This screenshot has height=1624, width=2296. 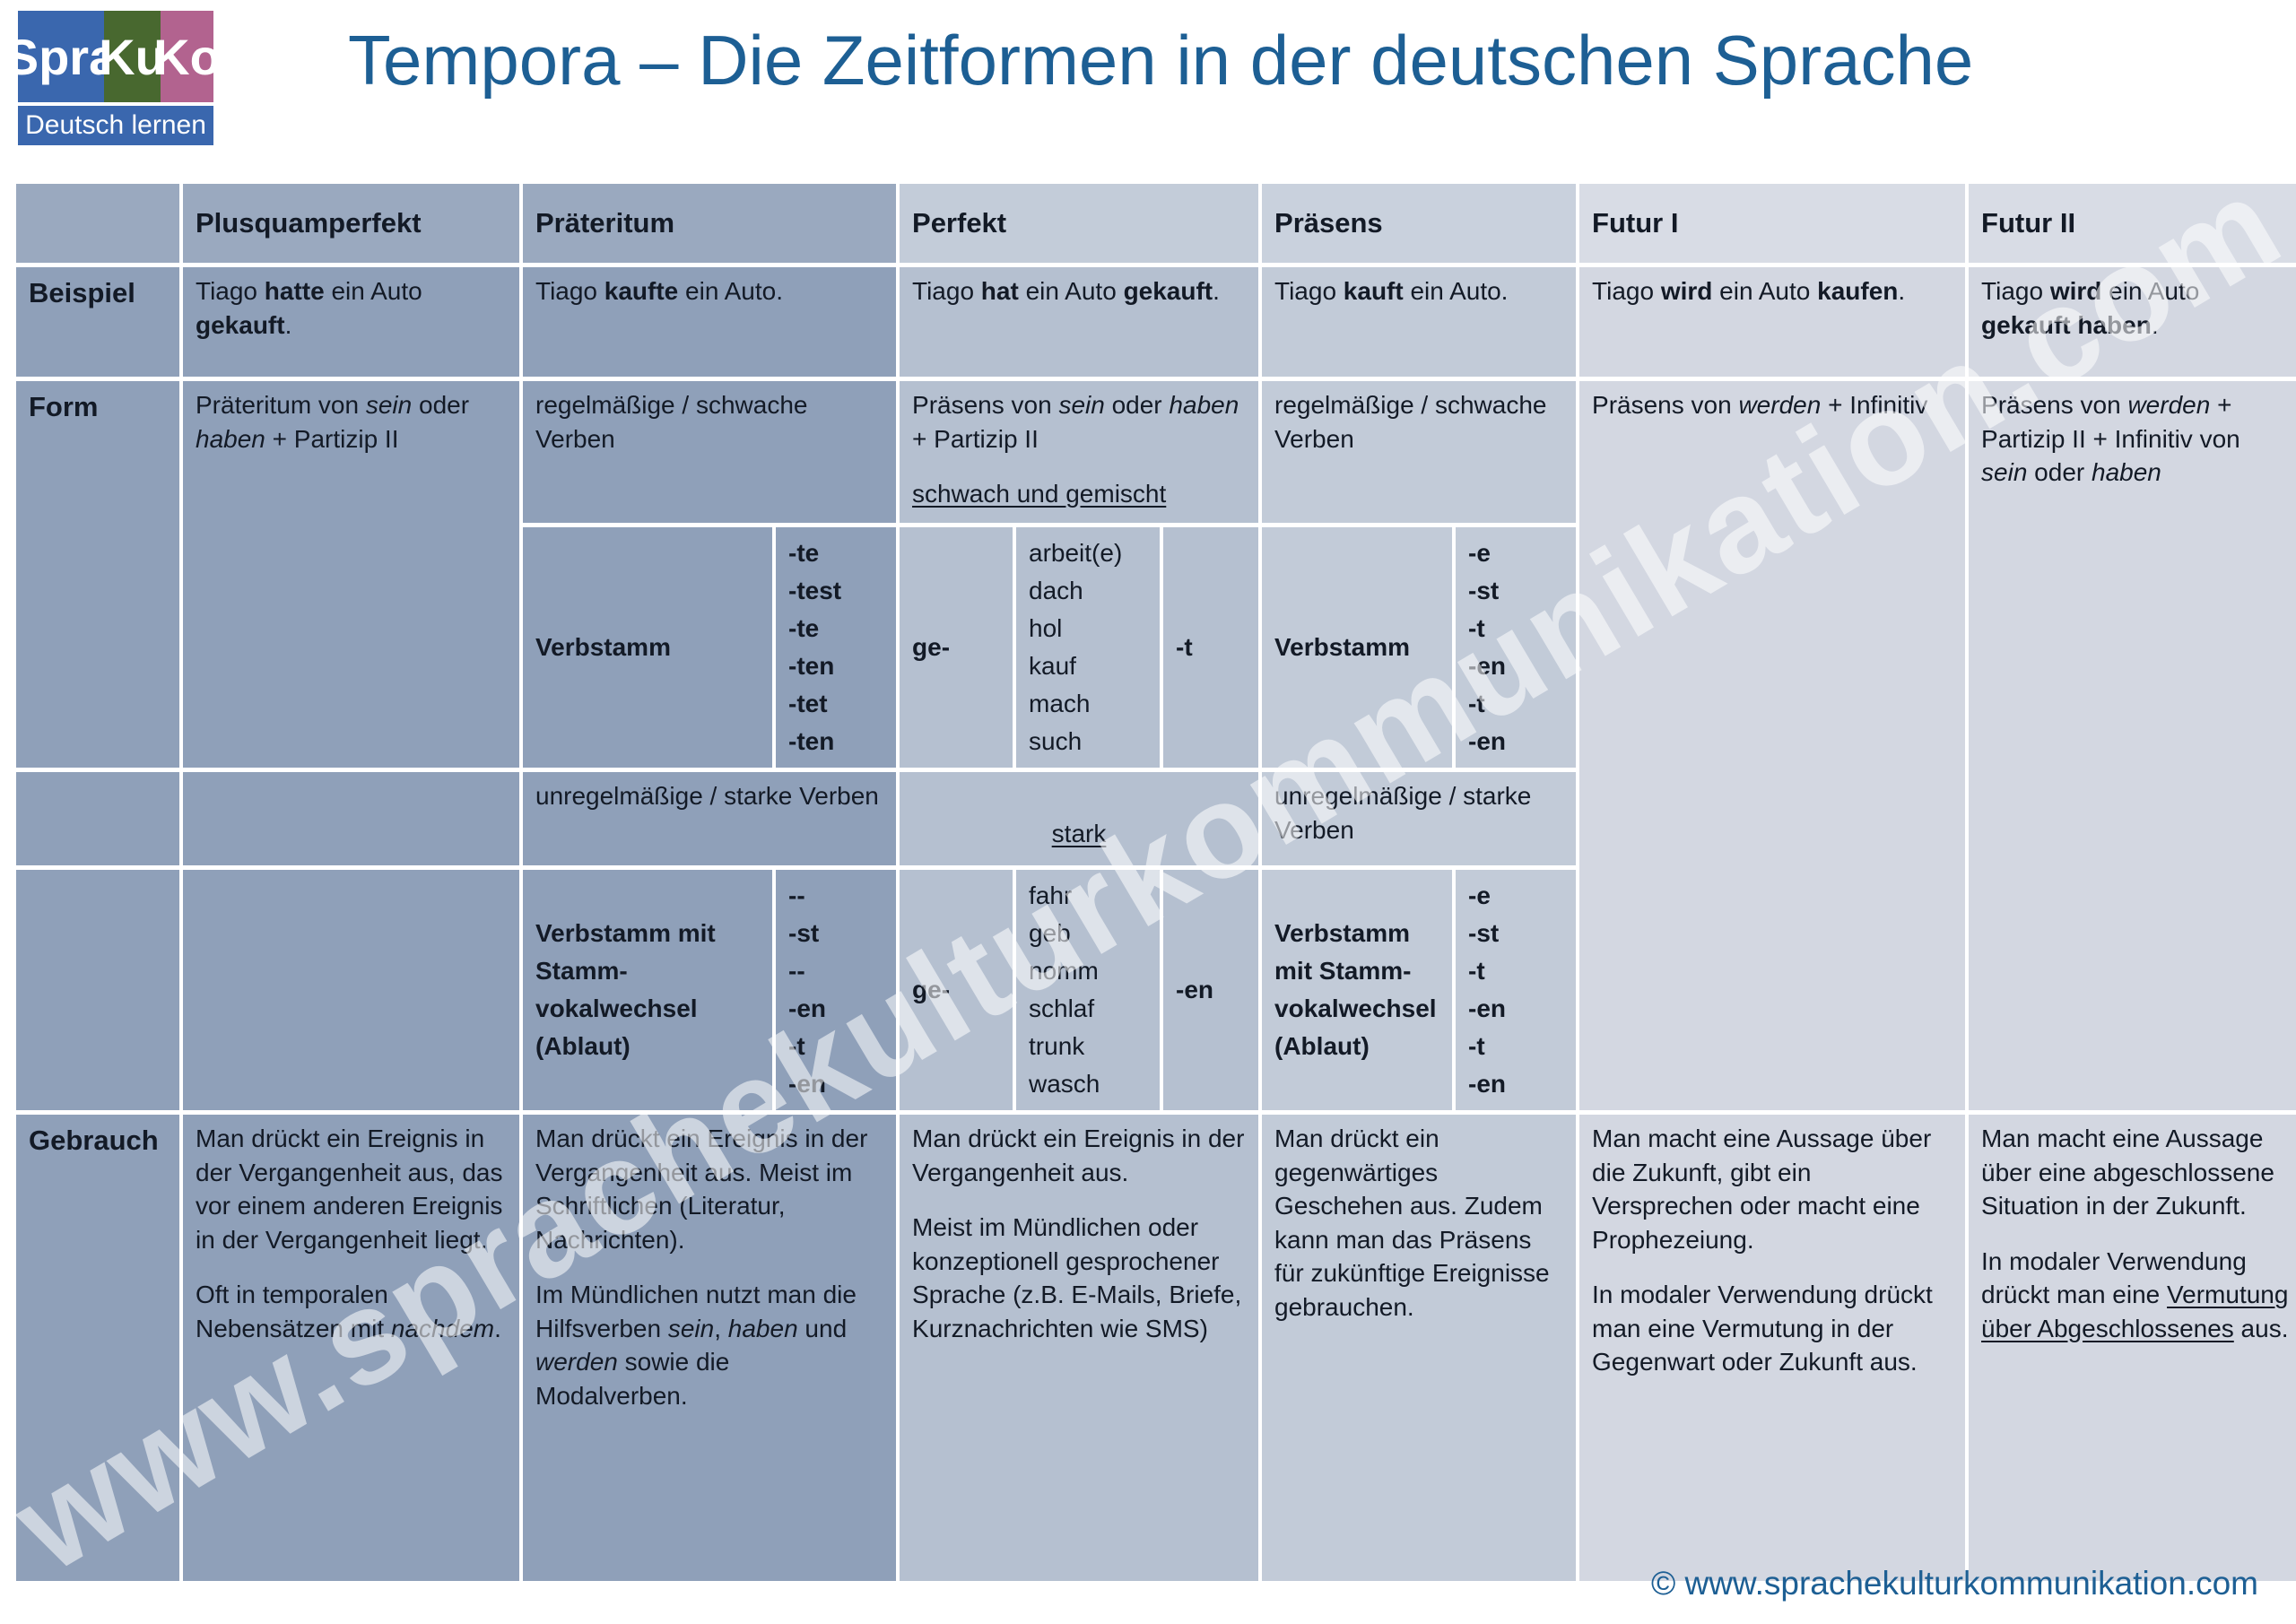 I want to click on list-item: -tet, so click(x=808, y=703).